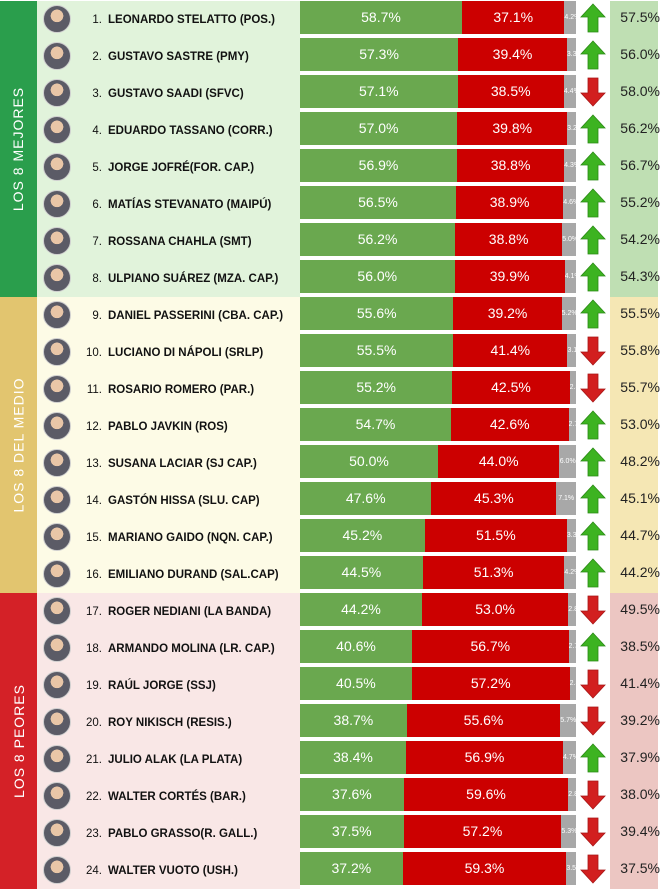 Image resolution: width=660 pixels, height=889 pixels. I want to click on group-band, so click(18, 445).